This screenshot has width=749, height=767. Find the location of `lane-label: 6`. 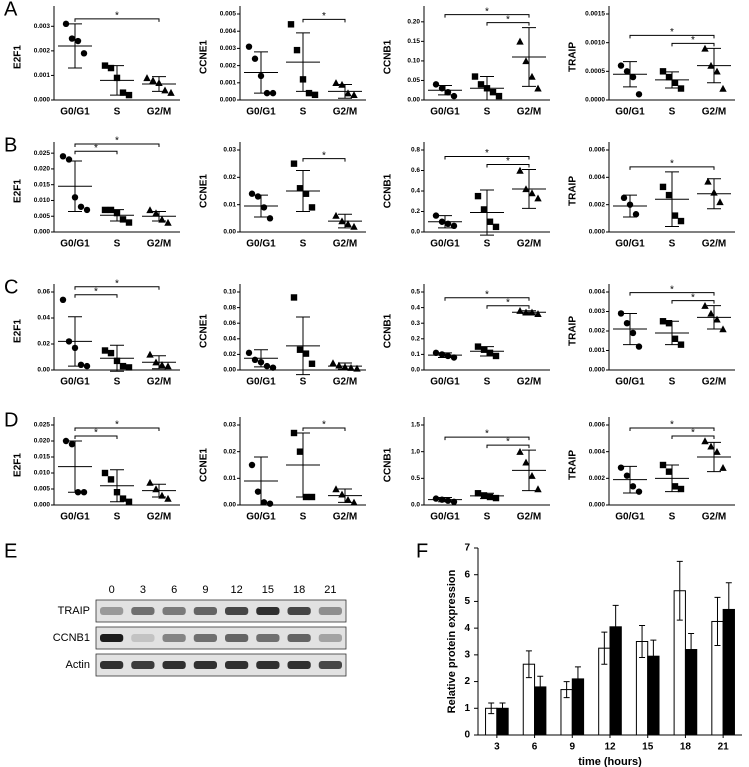

lane-label: 6 is located at coordinates (174, 590).